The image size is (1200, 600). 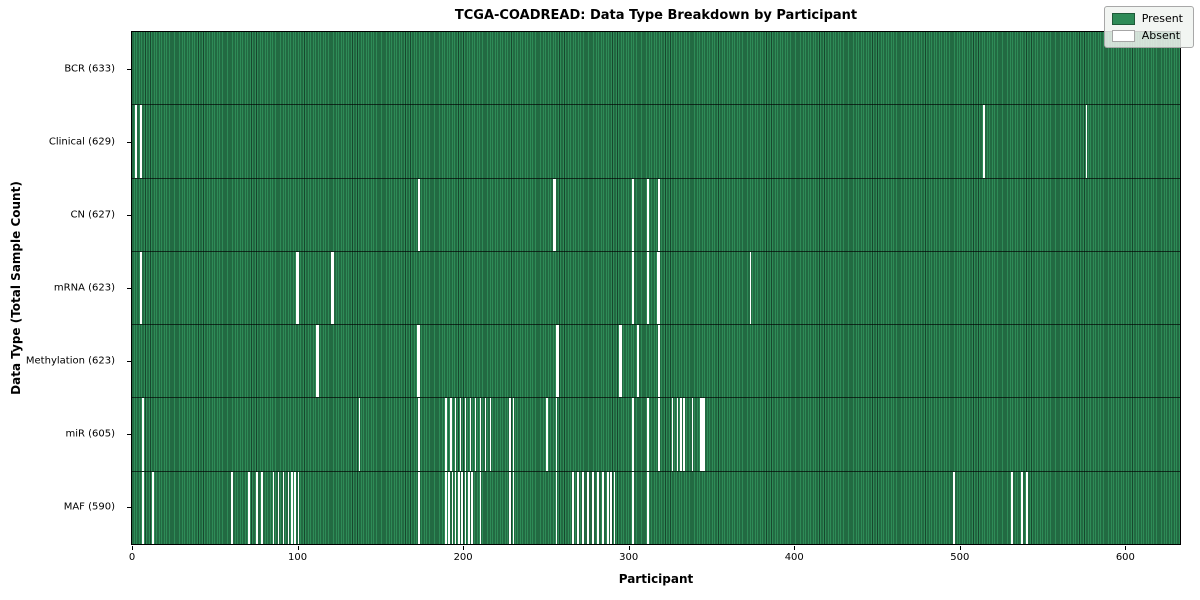 I want to click on heatmap-row-mRNA, so click(x=656, y=287).